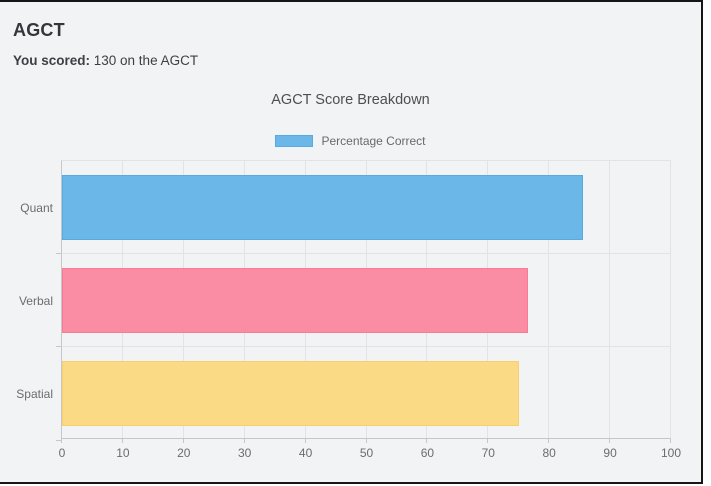 Image resolution: width=711 pixels, height=486 pixels. Describe the element at coordinates (322, 207) in the screenshot. I see `bar-quant` at that location.